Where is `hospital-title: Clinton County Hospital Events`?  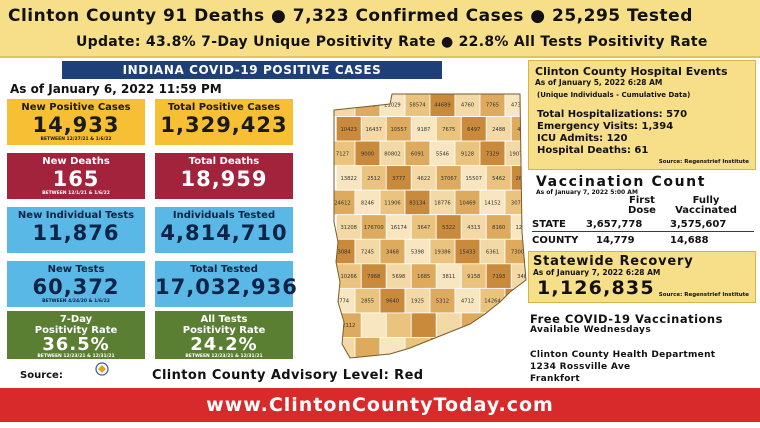
hospital-title: Clinton County Hospital Events is located at coordinates (631, 71).